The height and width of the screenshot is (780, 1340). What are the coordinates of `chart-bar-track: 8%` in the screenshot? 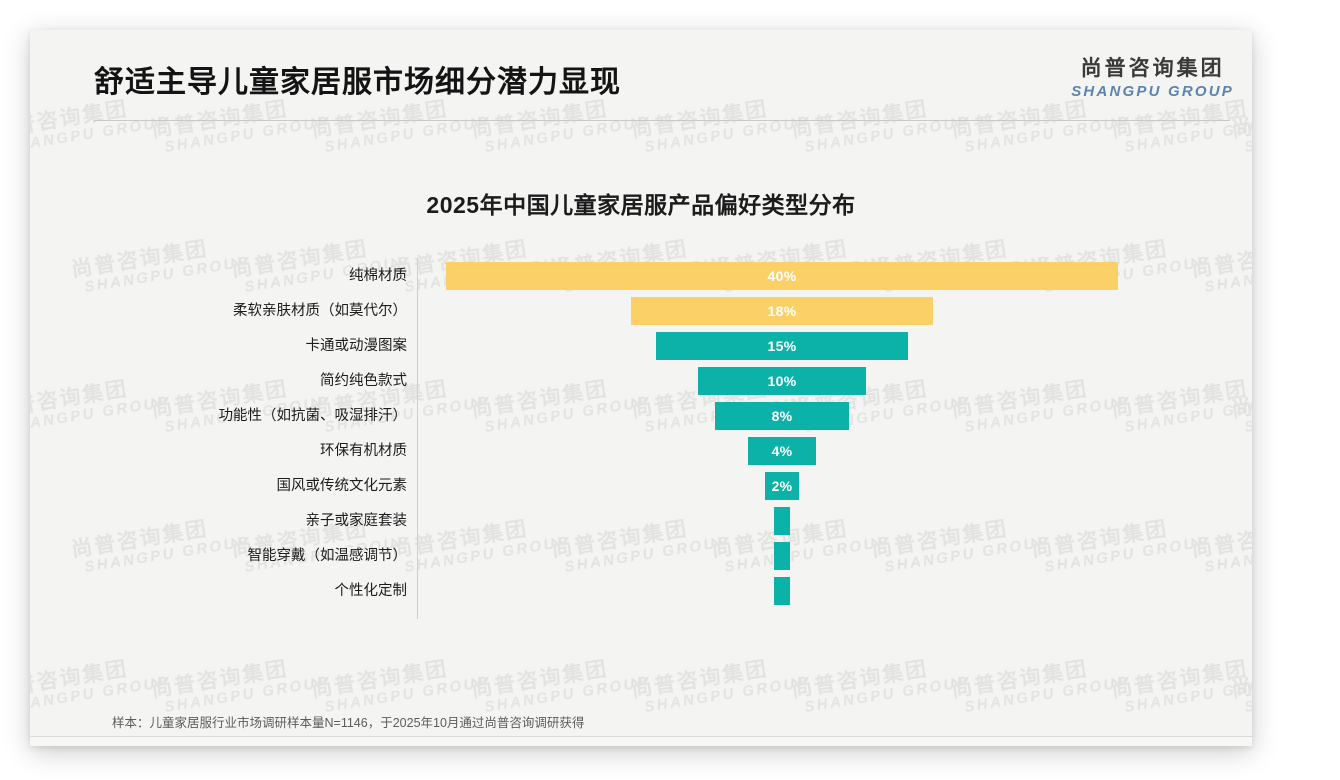 It's located at (835, 416).